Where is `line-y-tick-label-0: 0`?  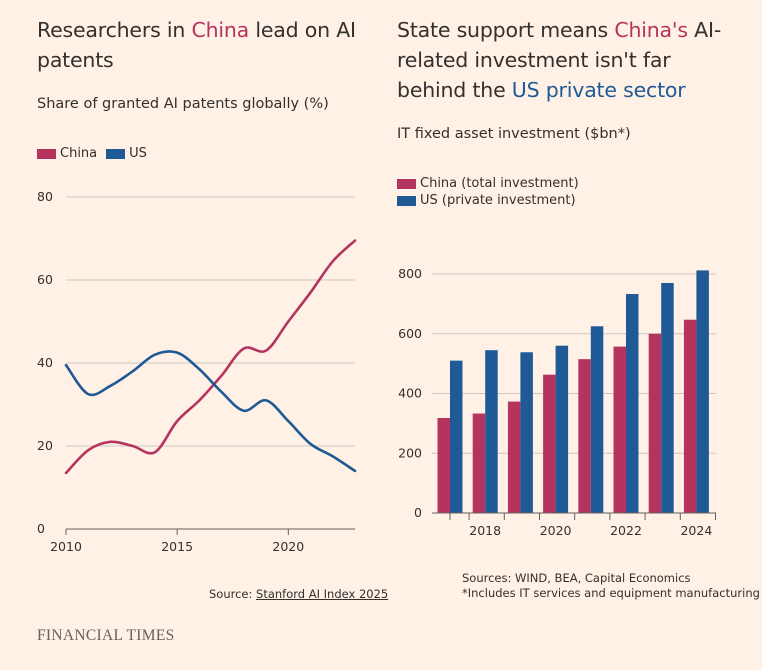 line-y-tick-label-0: 0 is located at coordinates (41, 528).